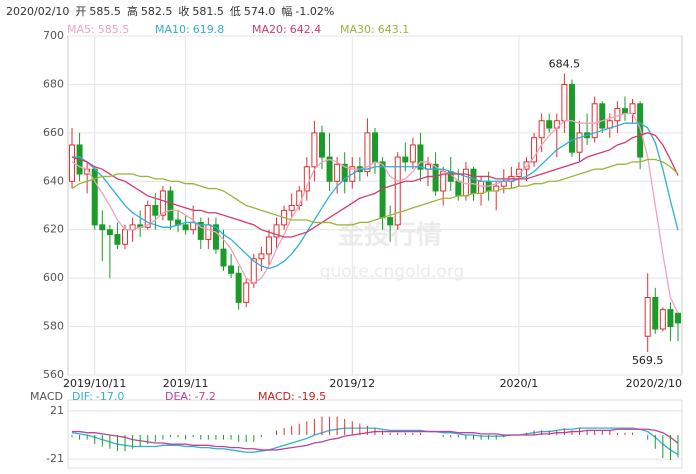  I want to click on legend-item: MA20: 642.4, so click(286, 29).